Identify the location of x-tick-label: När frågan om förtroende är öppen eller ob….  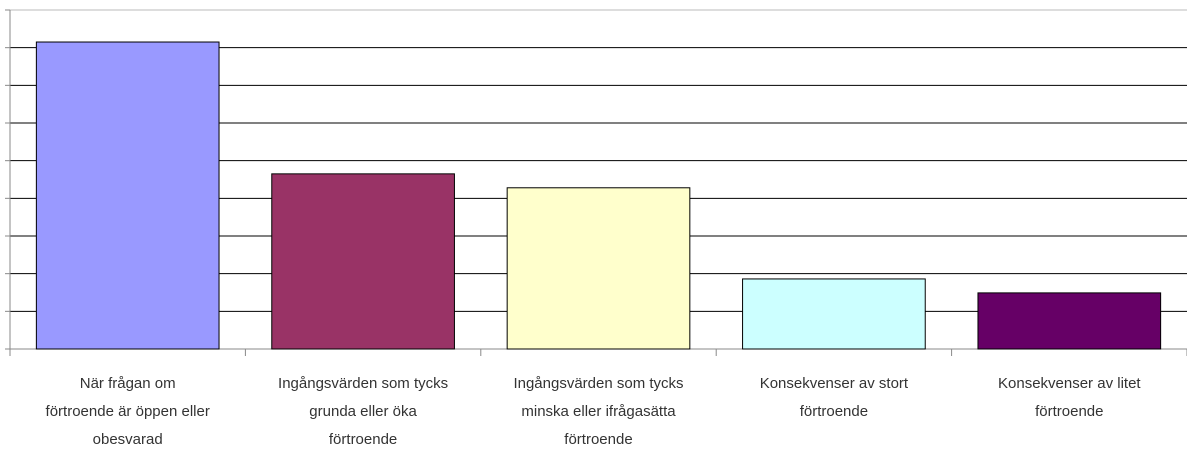
(128, 411).